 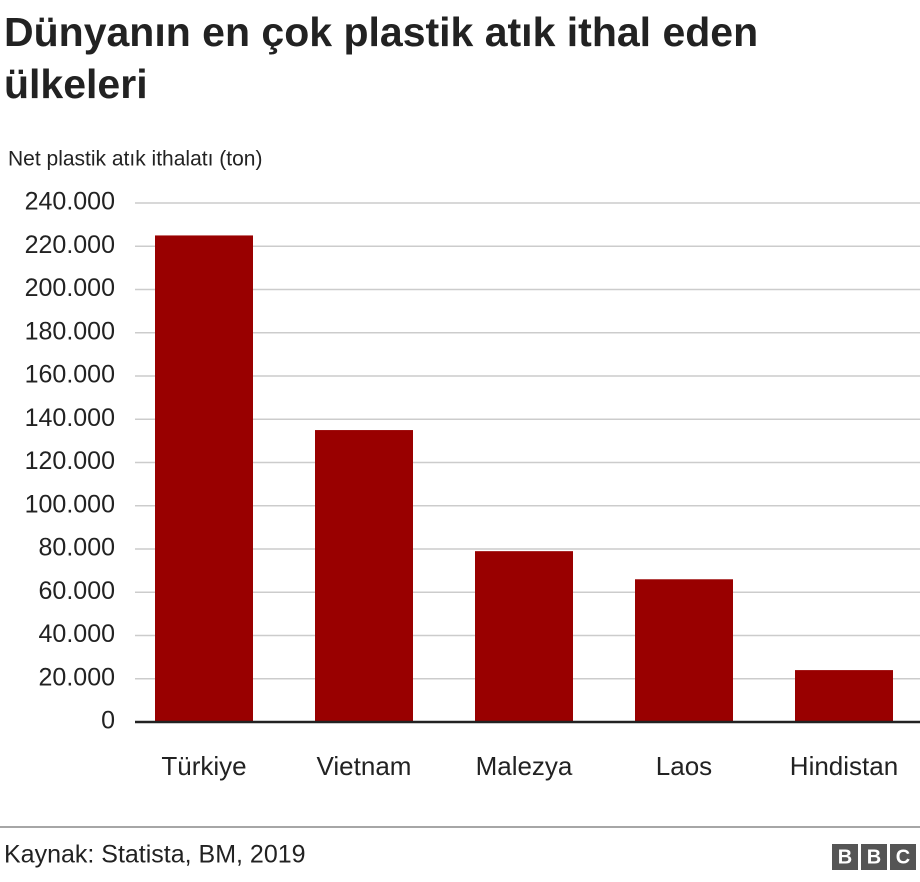 What do you see at coordinates (684, 766) in the screenshot?
I see `x-tick-label: Laos` at bounding box center [684, 766].